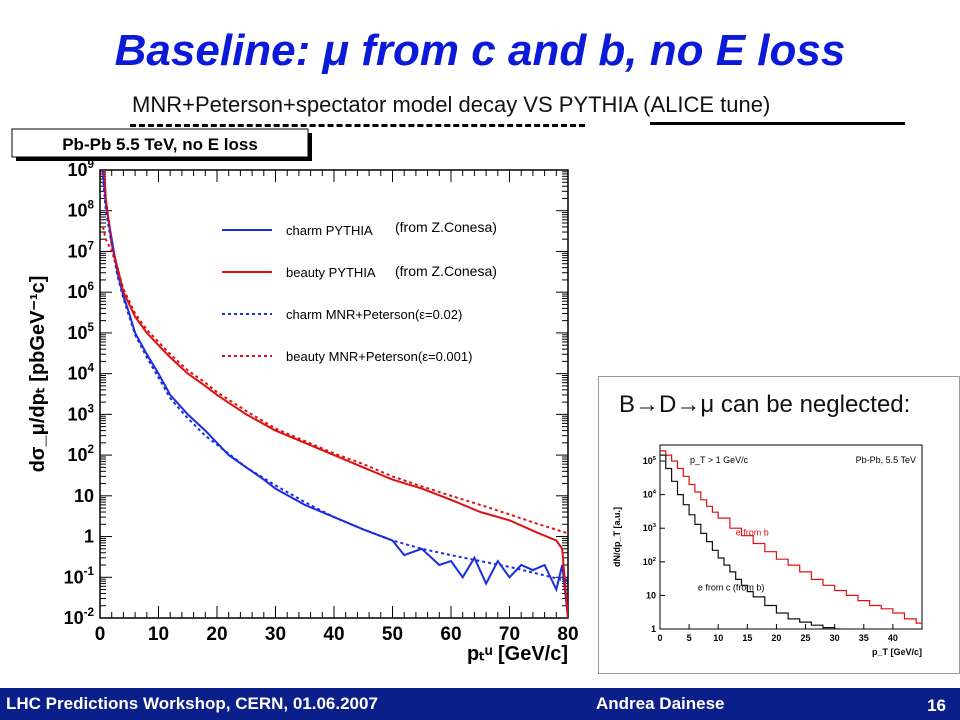 The width and height of the screenshot is (960, 720). Describe the element at coordinates (446, 271) in the screenshot. I see `annotation-1: (from Z.Conesa)` at that location.